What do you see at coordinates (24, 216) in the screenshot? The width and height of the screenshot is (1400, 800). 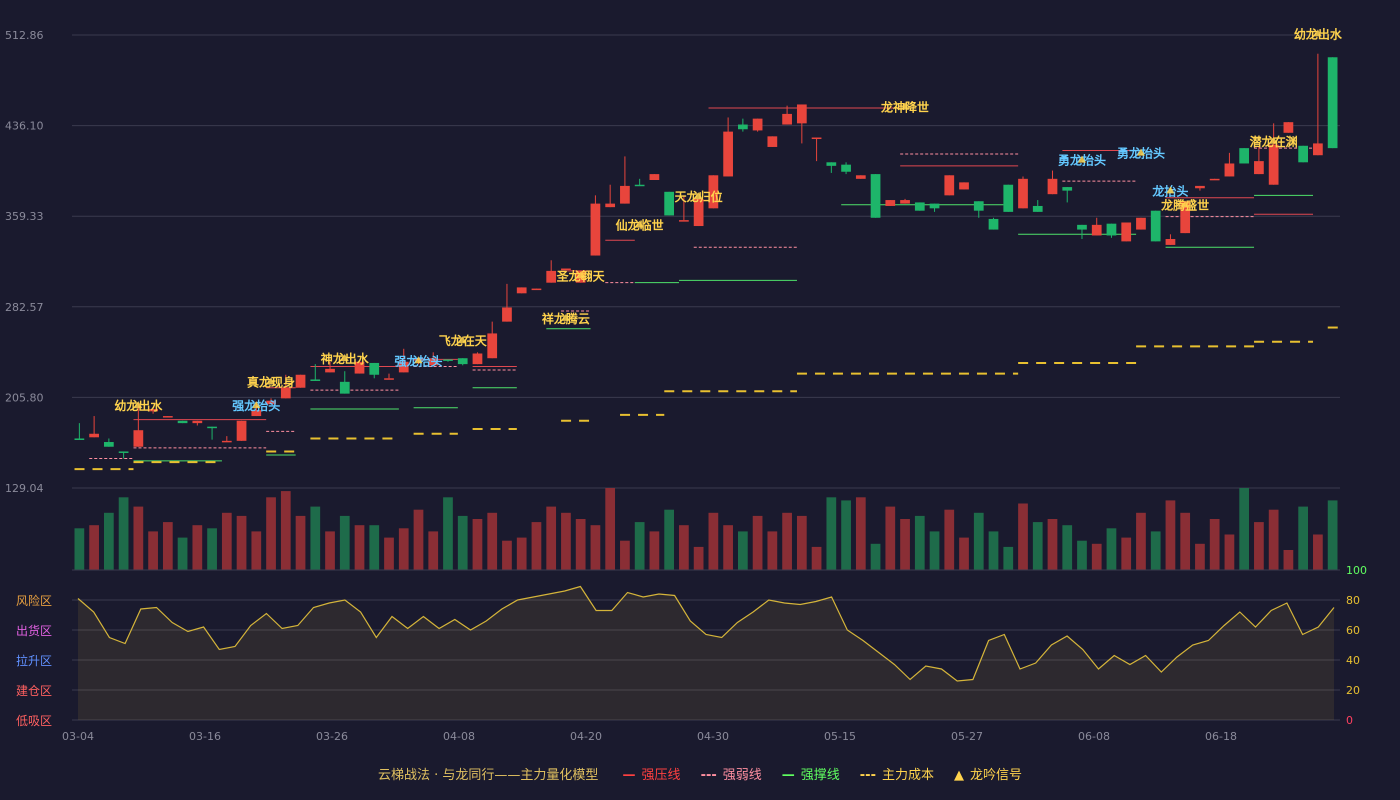 I see `price-tick-label: 359.33` at bounding box center [24, 216].